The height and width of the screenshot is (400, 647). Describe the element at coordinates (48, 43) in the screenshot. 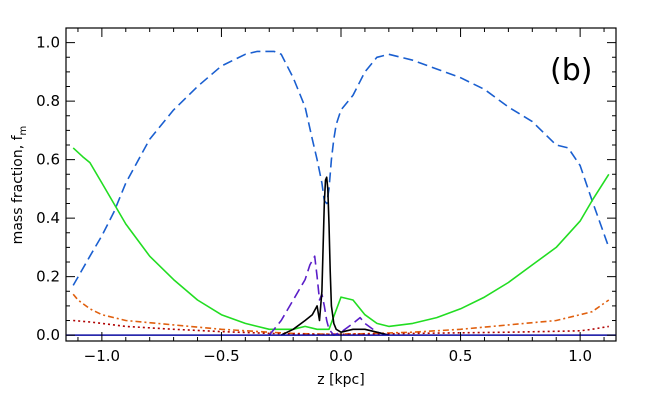

I see `y-tick-label: 1.0` at that location.